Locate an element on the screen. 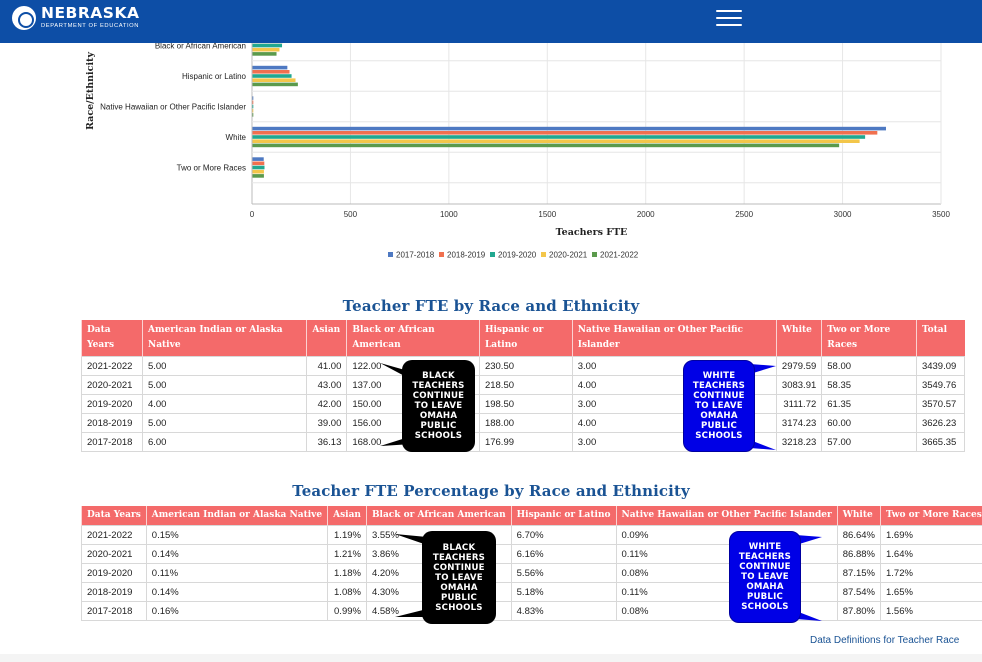 The image size is (982, 662). table-cell: 176.99 is located at coordinates (525, 442).